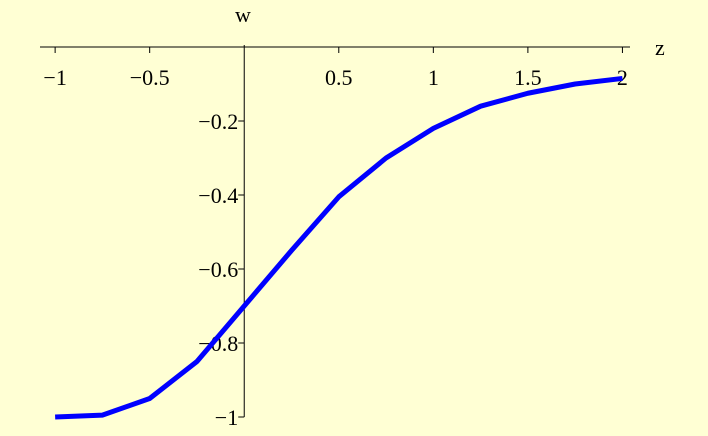  I want to click on x-tick-label: −1, so click(54, 77).